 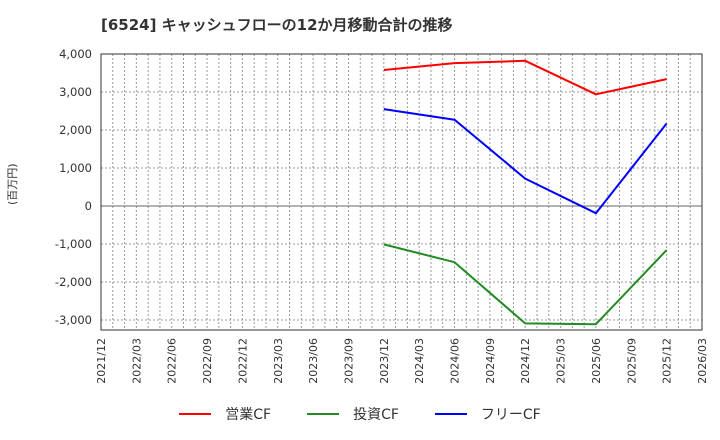 I want to click on x-tick-label: 2024/12, so click(x=525, y=361).